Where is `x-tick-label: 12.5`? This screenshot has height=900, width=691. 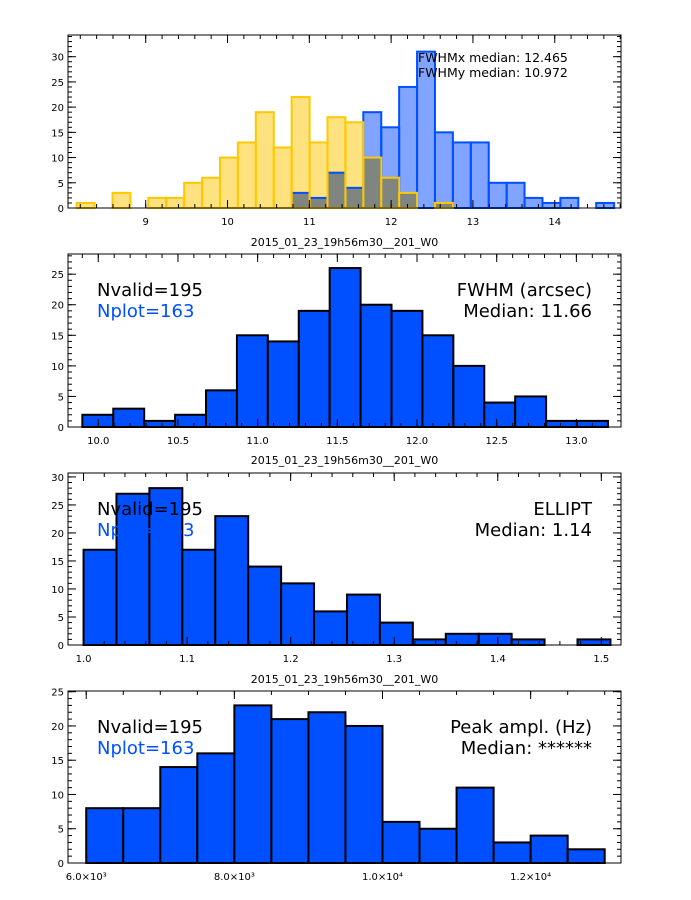 x-tick-label: 12.5 is located at coordinates (497, 441).